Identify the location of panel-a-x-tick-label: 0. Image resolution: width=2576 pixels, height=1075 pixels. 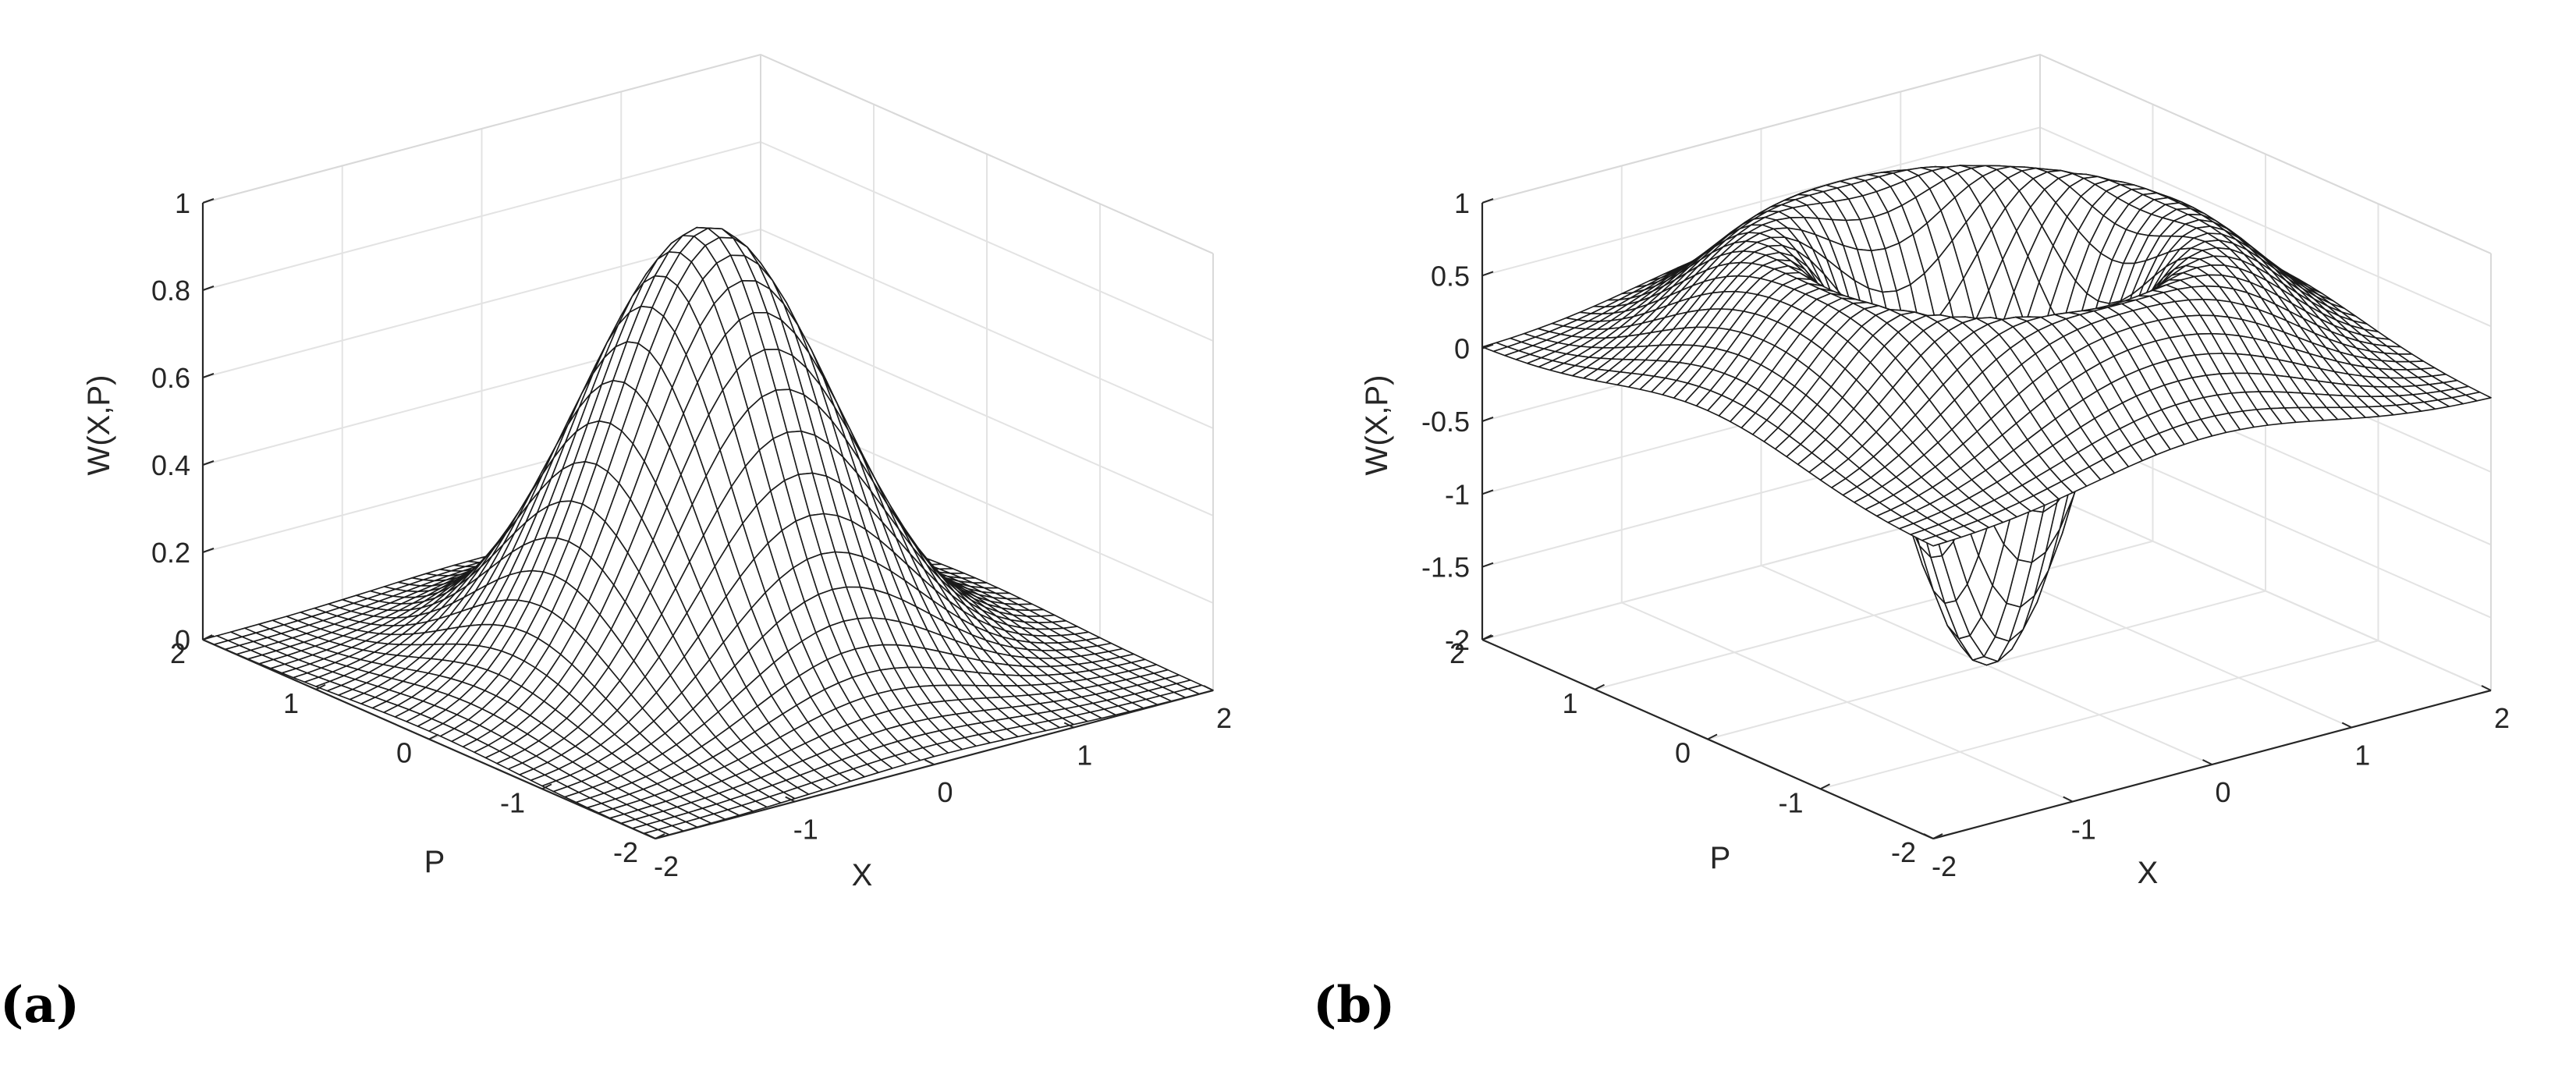
(945, 792).